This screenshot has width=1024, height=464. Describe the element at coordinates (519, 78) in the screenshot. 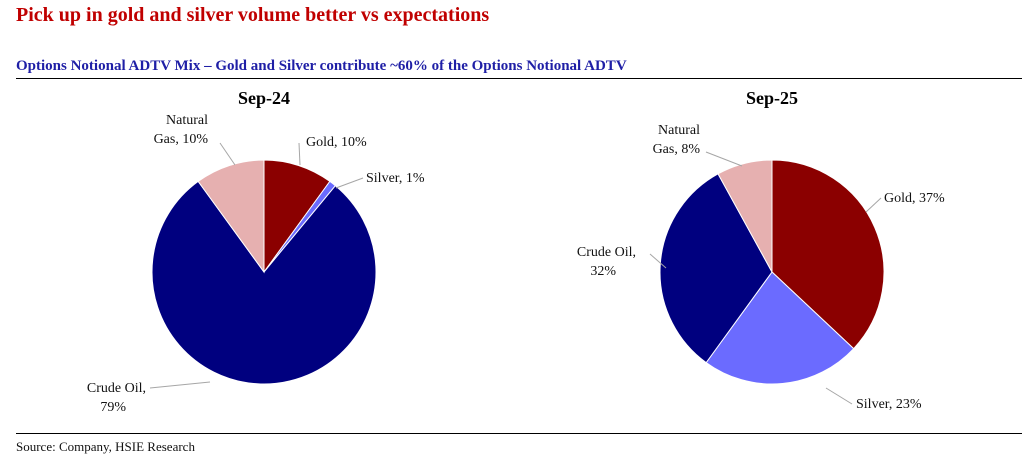

I see `top-rule` at that location.